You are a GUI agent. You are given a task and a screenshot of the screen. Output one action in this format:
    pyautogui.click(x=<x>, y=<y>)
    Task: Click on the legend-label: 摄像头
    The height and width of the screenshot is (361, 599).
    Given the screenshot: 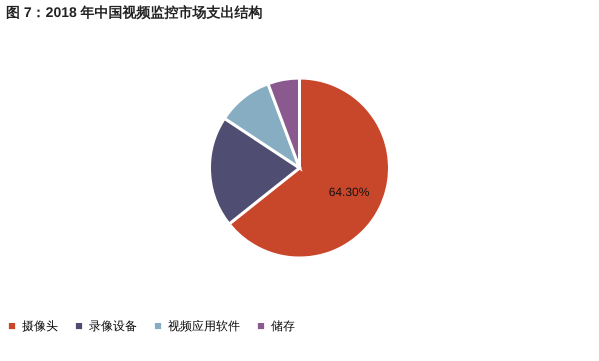 What is the action you would take?
    pyautogui.click(x=40, y=326)
    